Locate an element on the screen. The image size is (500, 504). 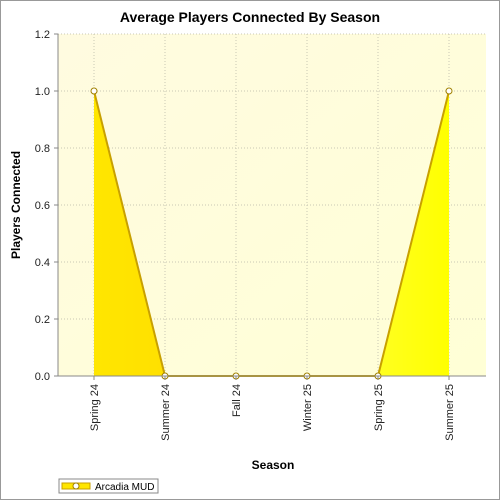
x-tick-label: Summer 25 is located at coordinates (450, 412).